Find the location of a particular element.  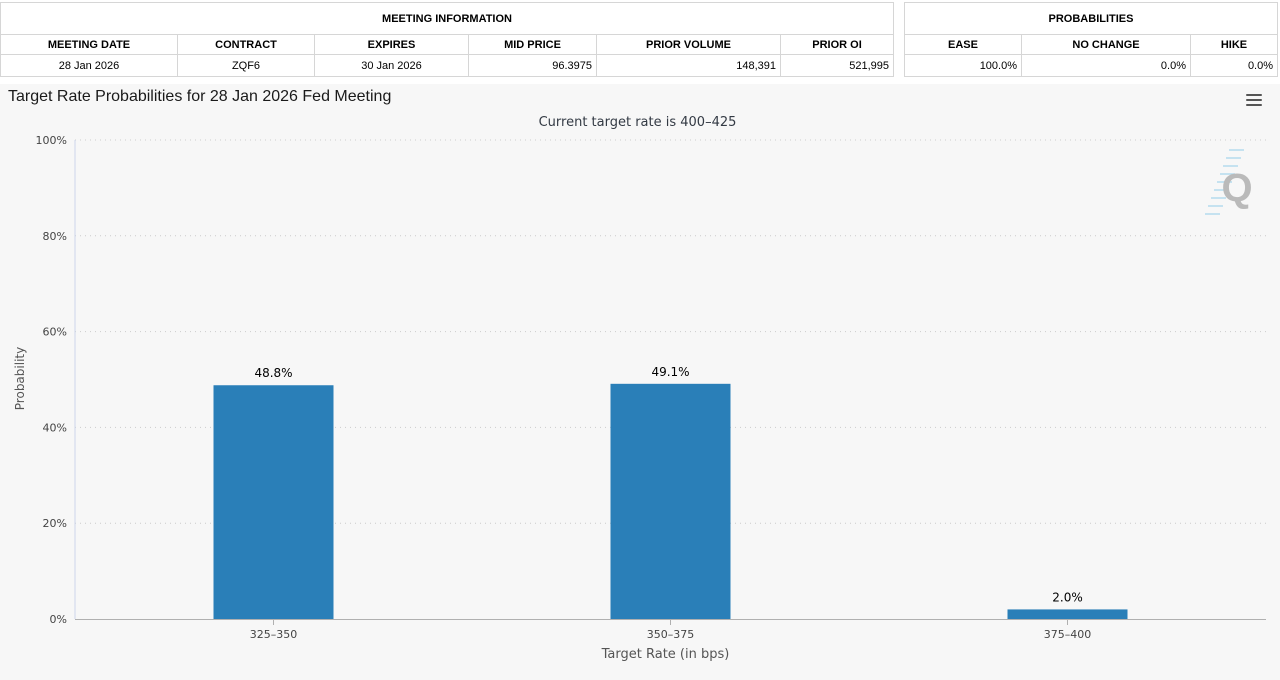

expires-cell: 30 Jan 2026 is located at coordinates (391, 65).